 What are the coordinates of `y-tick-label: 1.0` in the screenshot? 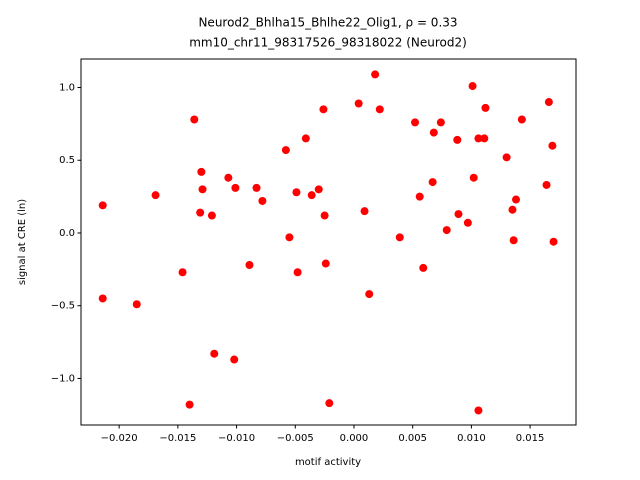 It's located at (67, 88).